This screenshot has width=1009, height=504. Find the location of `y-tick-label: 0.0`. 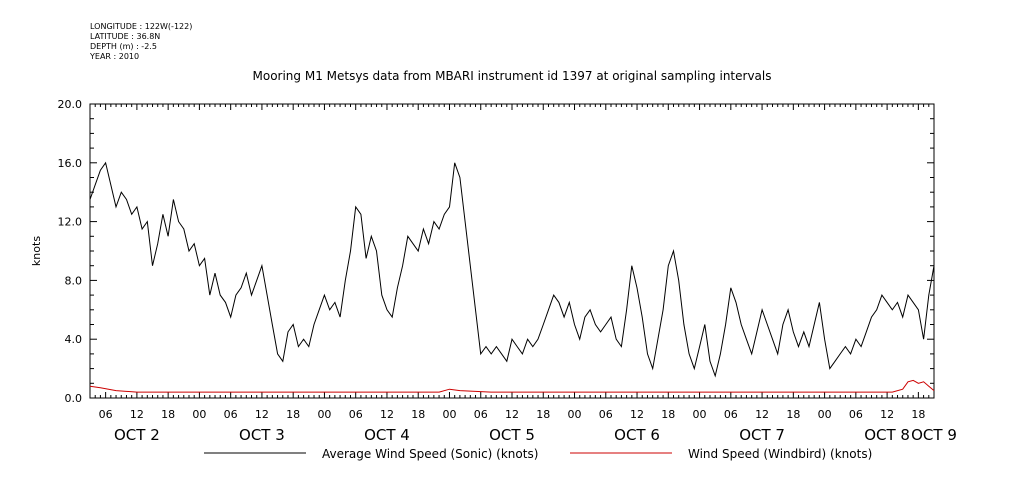

y-tick-label: 0.0 is located at coordinates (74, 398).